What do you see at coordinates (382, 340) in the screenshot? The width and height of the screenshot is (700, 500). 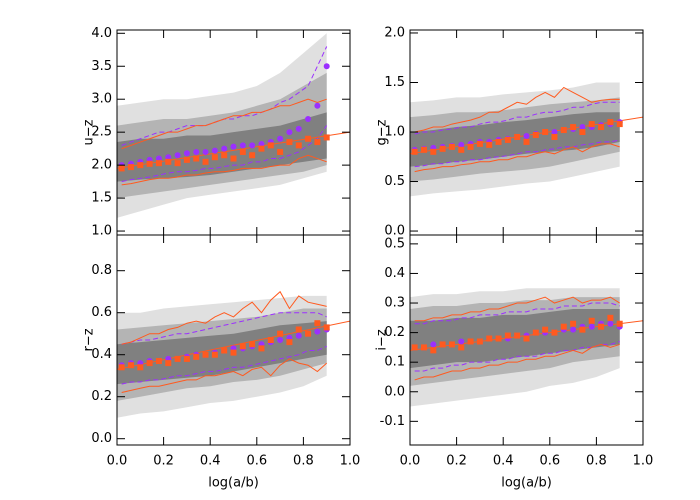 I see `y-axis-label: i−z` at bounding box center [382, 340].